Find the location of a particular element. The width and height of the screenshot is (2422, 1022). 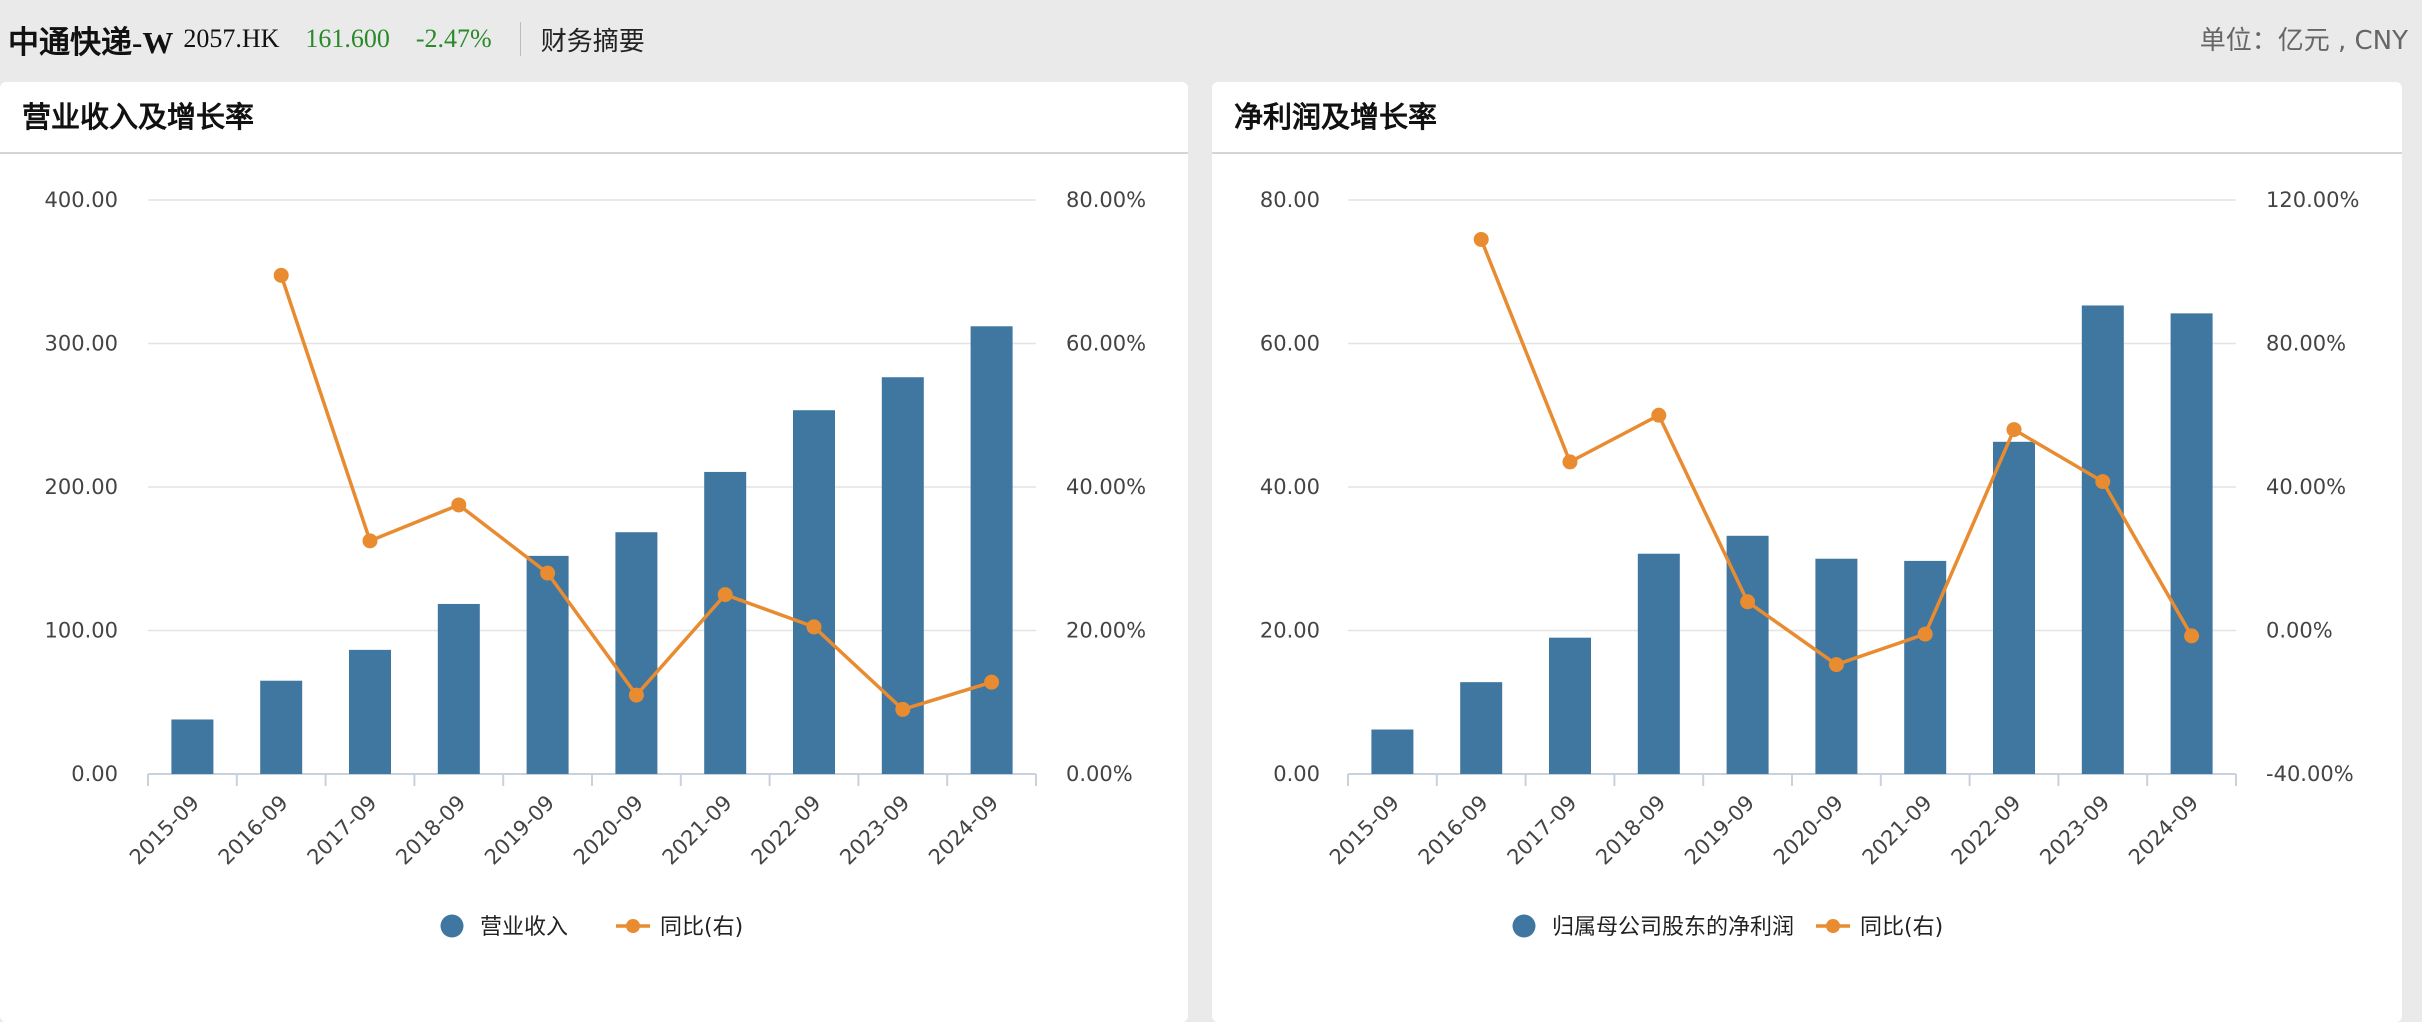

legend-bar-label: 归属母公司股东的净利润 is located at coordinates (1673, 927).